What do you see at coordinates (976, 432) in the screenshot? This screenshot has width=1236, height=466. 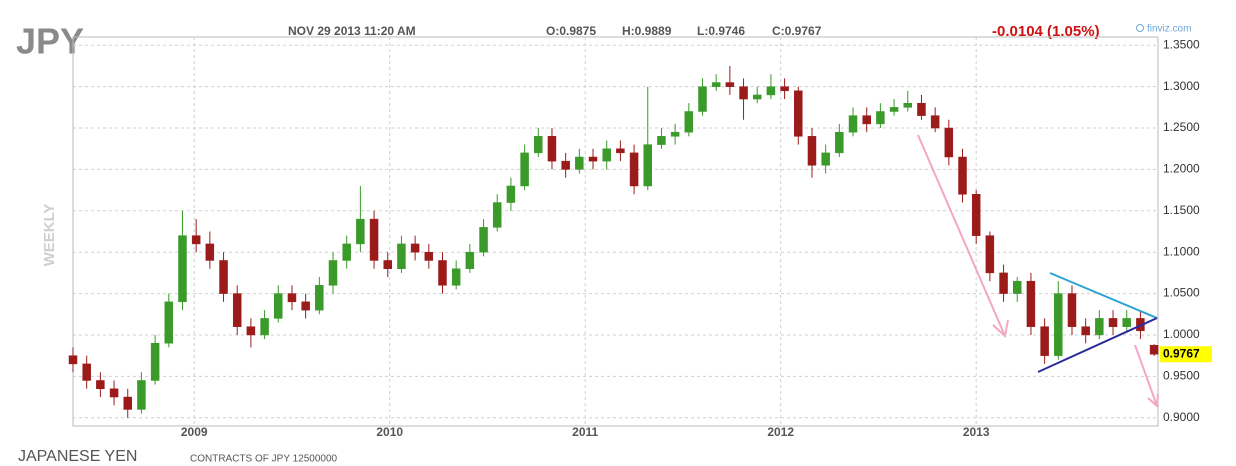 I see `x-tick-label: 2013` at bounding box center [976, 432].